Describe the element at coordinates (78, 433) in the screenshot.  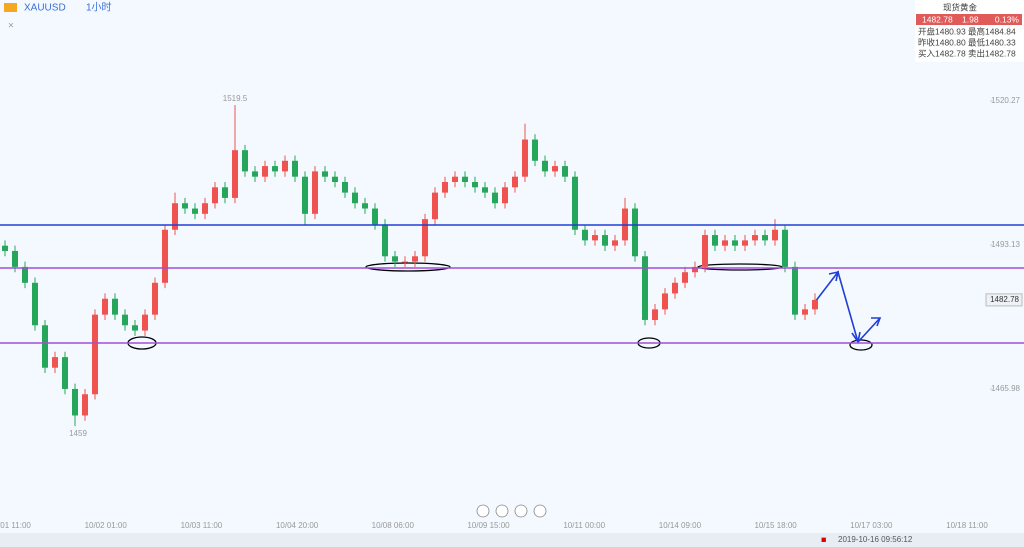
I see `low-label: 1459` at that location.